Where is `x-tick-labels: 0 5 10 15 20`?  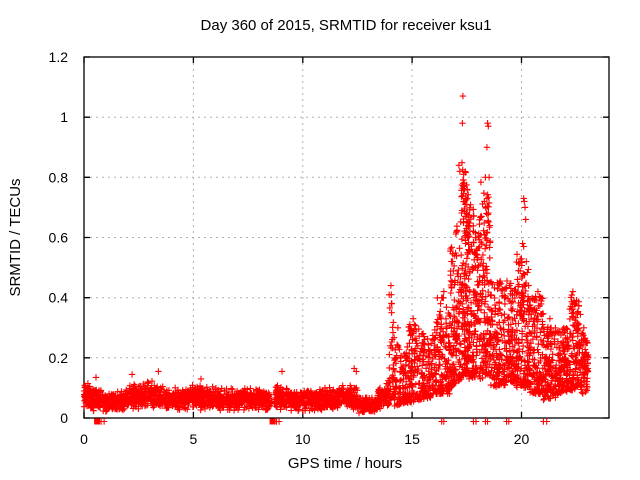 x-tick-labels: 0 5 10 15 20 is located at coordinates (304, 439).